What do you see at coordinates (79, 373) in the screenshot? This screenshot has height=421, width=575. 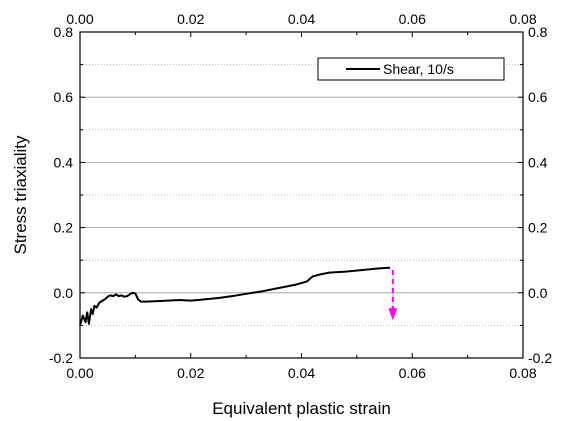 I see `x-tick-label: 0.00` at bounding box center [79, 373].